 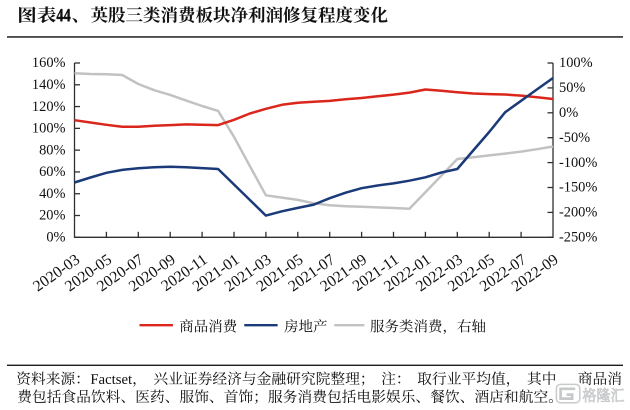 I want to click on svg-text: 120%, so click(x=49, y=107).